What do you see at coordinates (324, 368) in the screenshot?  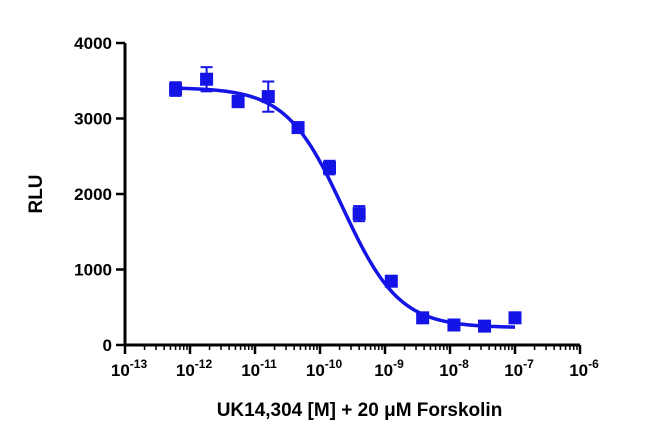 I see `x-tick-label: 10⁻¹⁰` at bounding box center [324, 368].